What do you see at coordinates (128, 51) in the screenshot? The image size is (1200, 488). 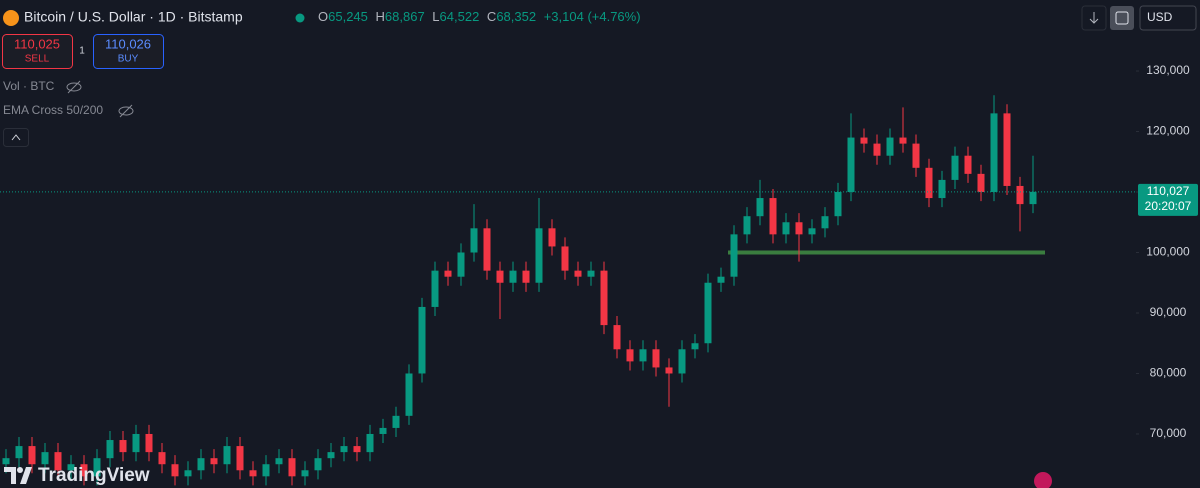 I see `buy-button` at bounding box center [128, 51].